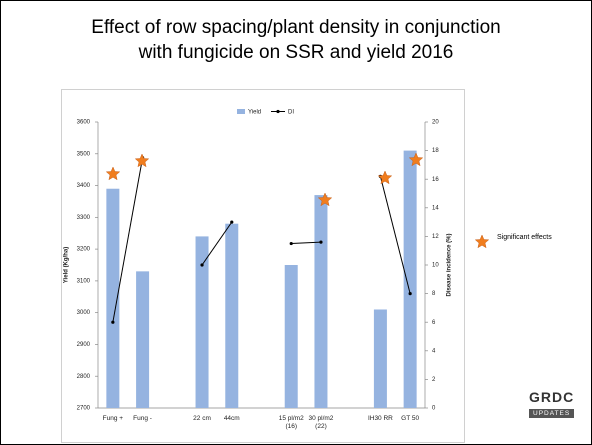 This screenshot has width=592, height=445. I want to click on x-tick-label: IH30 RR, so click(380, 418).